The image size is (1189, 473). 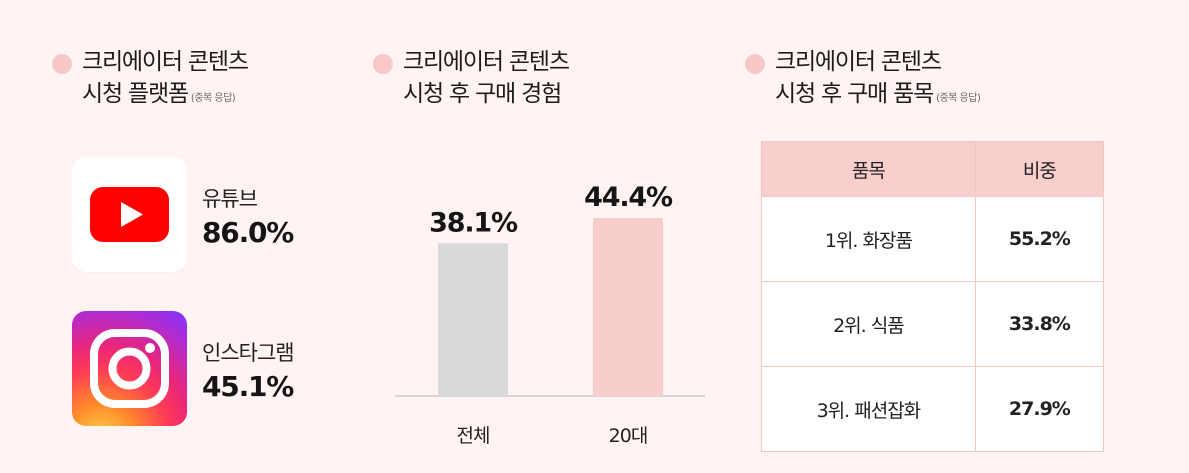 I want to click on table-row: 1위. 화장품 55.2%, so click(x=933, y=239).